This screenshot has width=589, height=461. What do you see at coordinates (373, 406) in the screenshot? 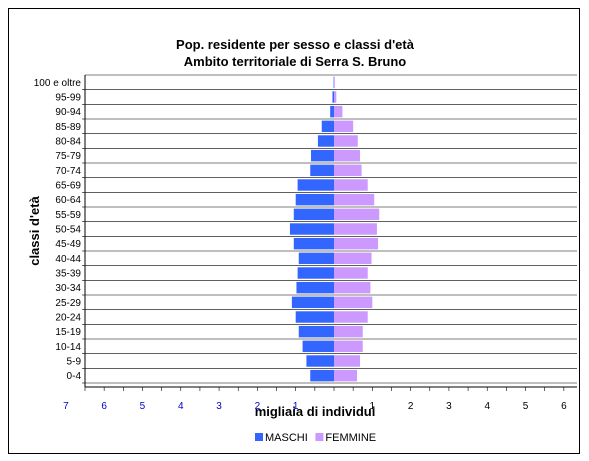
I see `x-tick-label-right: 1` at bounding box center [373, 406].